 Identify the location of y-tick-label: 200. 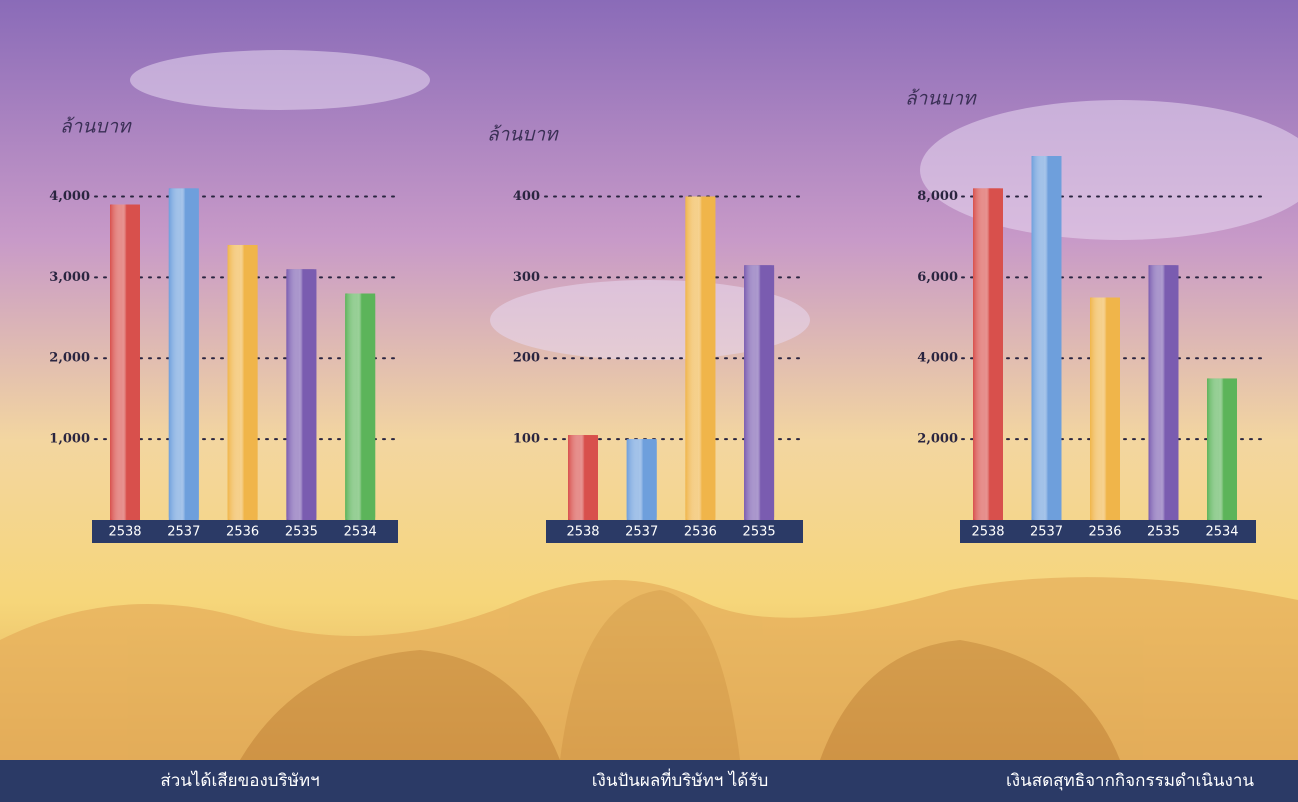
(526, 358).